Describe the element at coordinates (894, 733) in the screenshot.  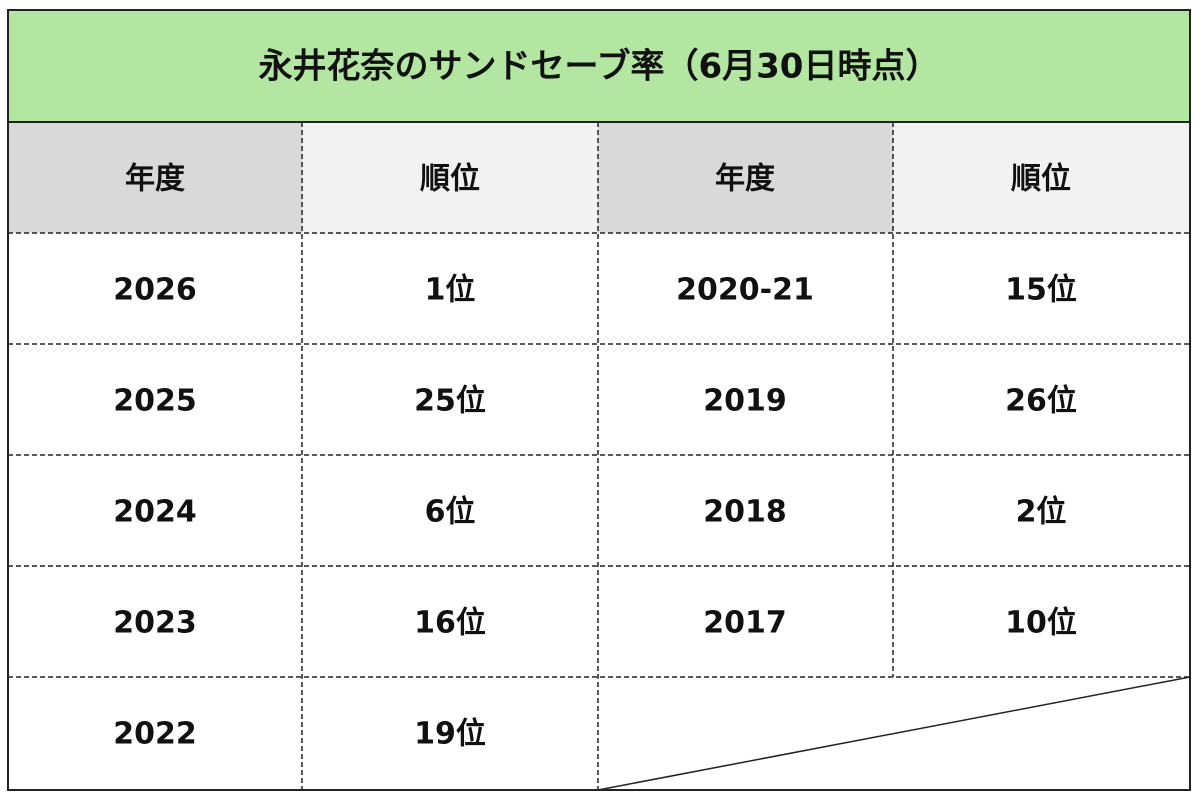
I see `diagonal-slash` at that location.